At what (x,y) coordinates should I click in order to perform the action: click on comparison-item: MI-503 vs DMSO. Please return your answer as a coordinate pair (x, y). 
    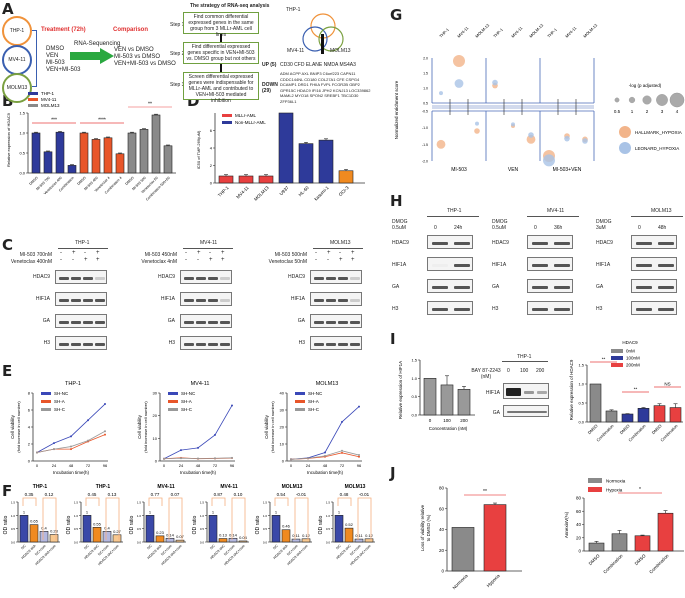
    Looking at the image, I should click on (137, 57).